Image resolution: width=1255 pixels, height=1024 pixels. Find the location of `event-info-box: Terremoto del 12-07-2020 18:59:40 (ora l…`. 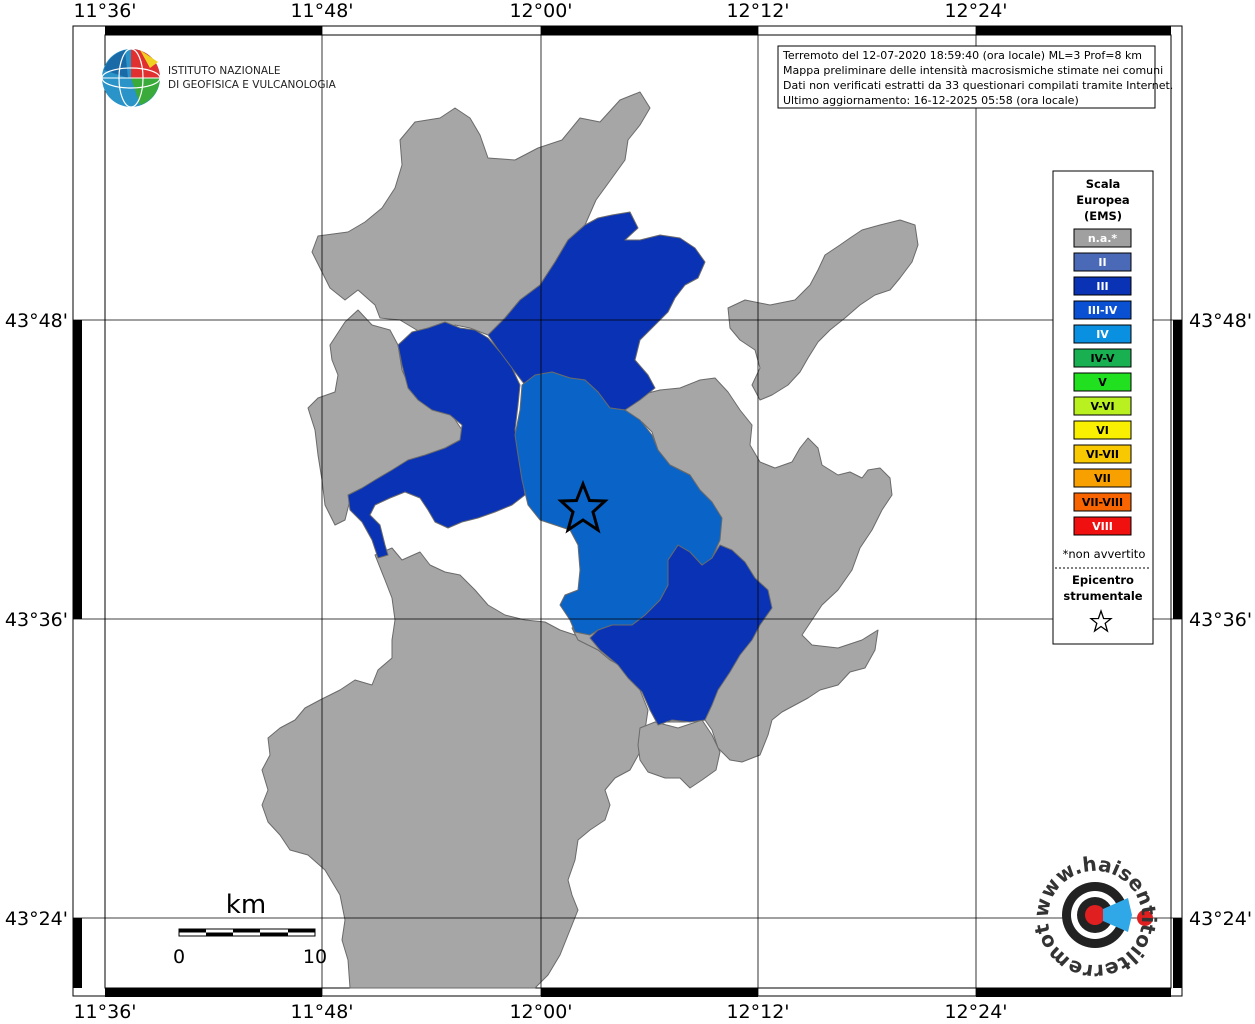

event-info-box: Terremoto del 12-07-2020 18:59:40 (ora l… is located at coordinates (975, 77).